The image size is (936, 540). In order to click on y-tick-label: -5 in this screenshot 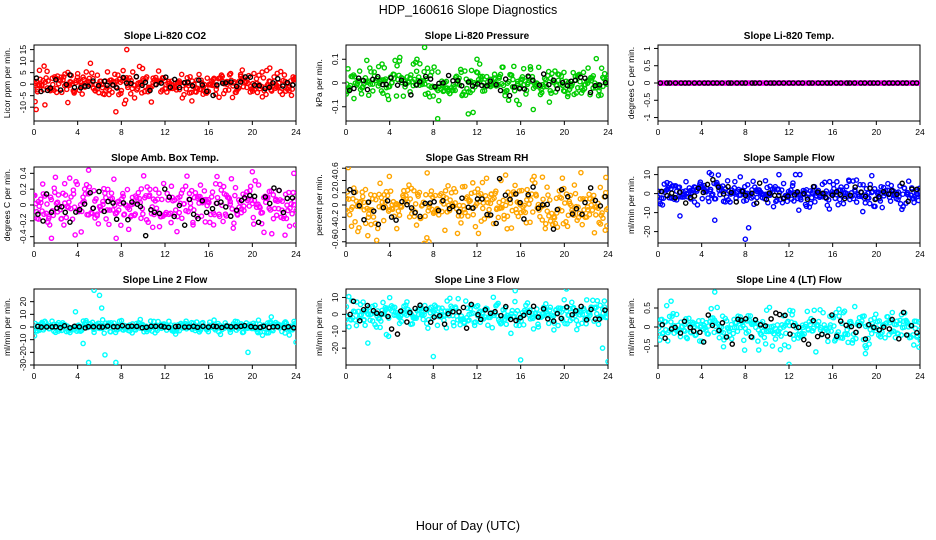, I will do `click(23, 96)`.